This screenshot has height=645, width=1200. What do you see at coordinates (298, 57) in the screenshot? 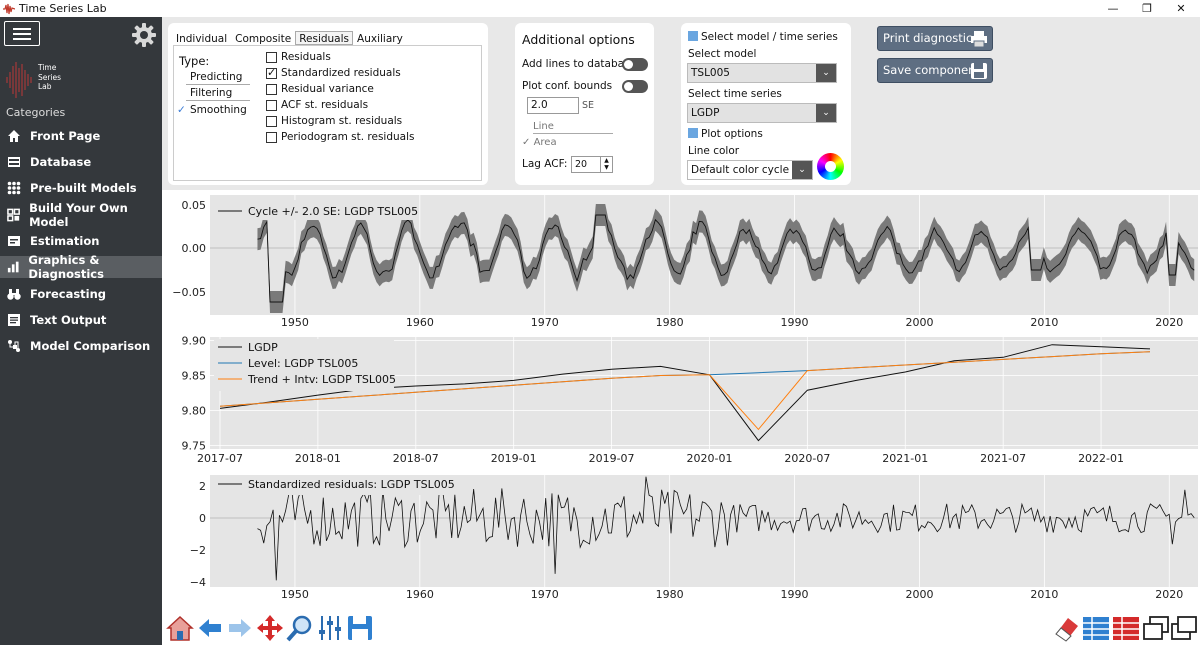
I see `checkbox-residuals: Residuals` at bounding box center [298, 57].